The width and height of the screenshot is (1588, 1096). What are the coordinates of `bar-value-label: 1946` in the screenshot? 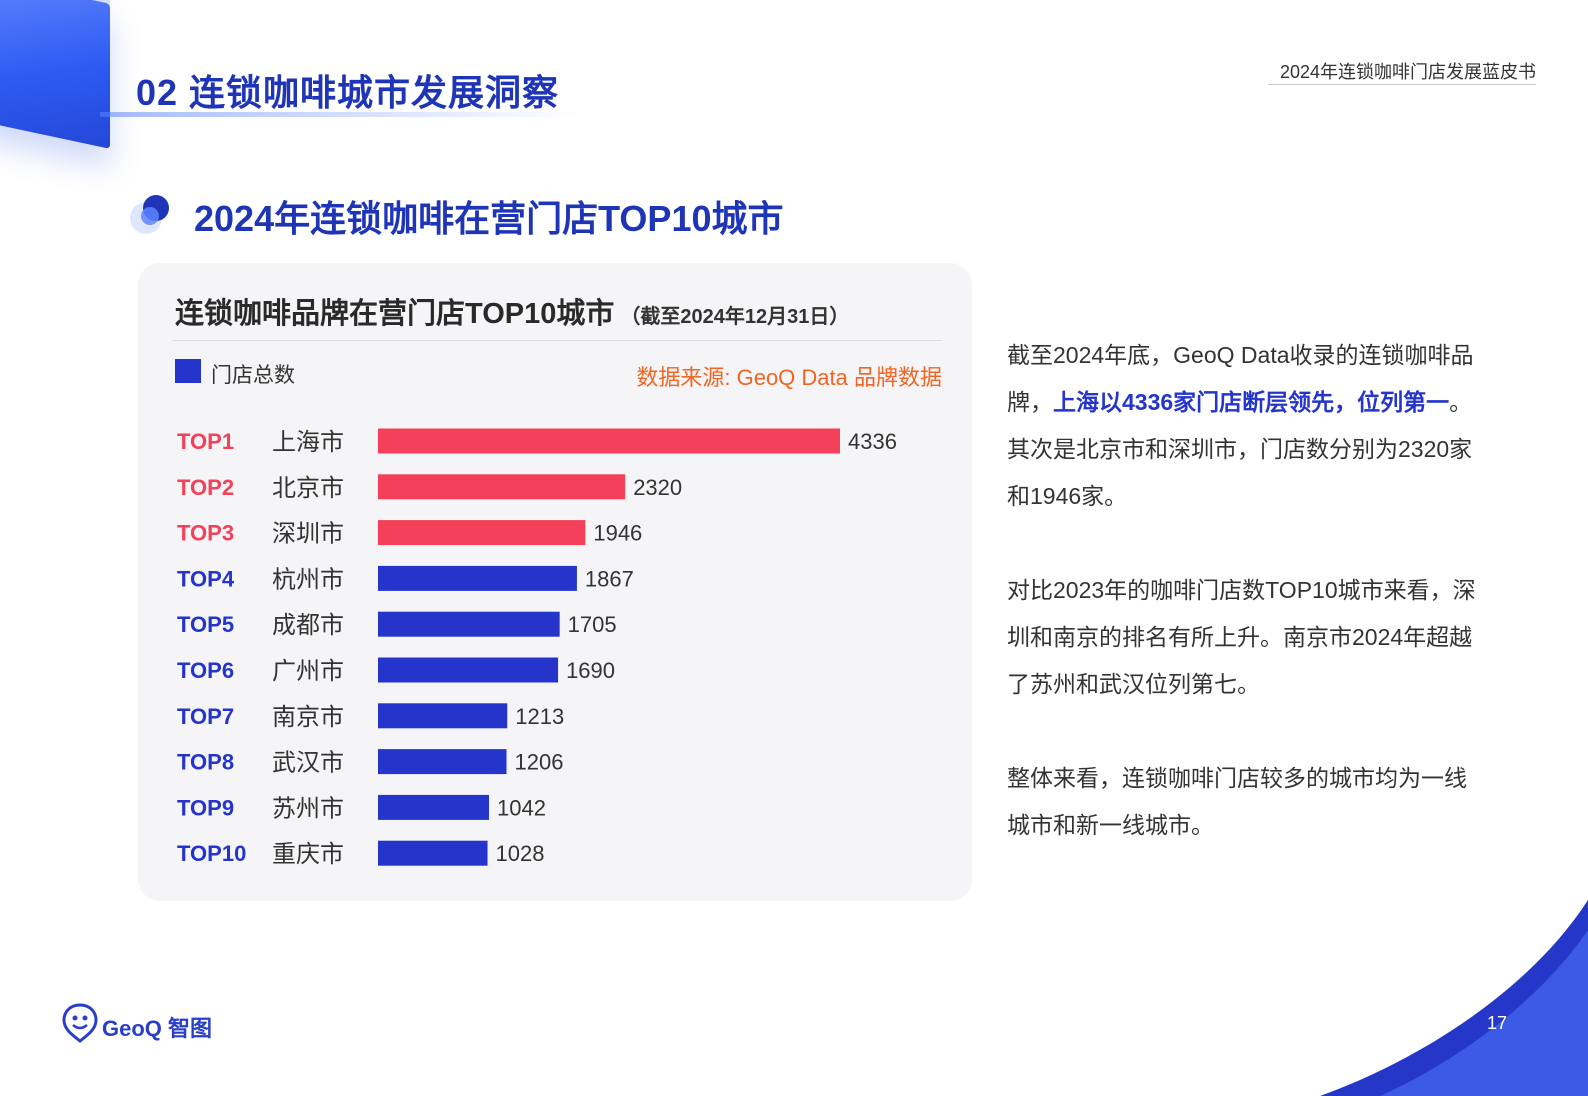 It's located at (617, 533).